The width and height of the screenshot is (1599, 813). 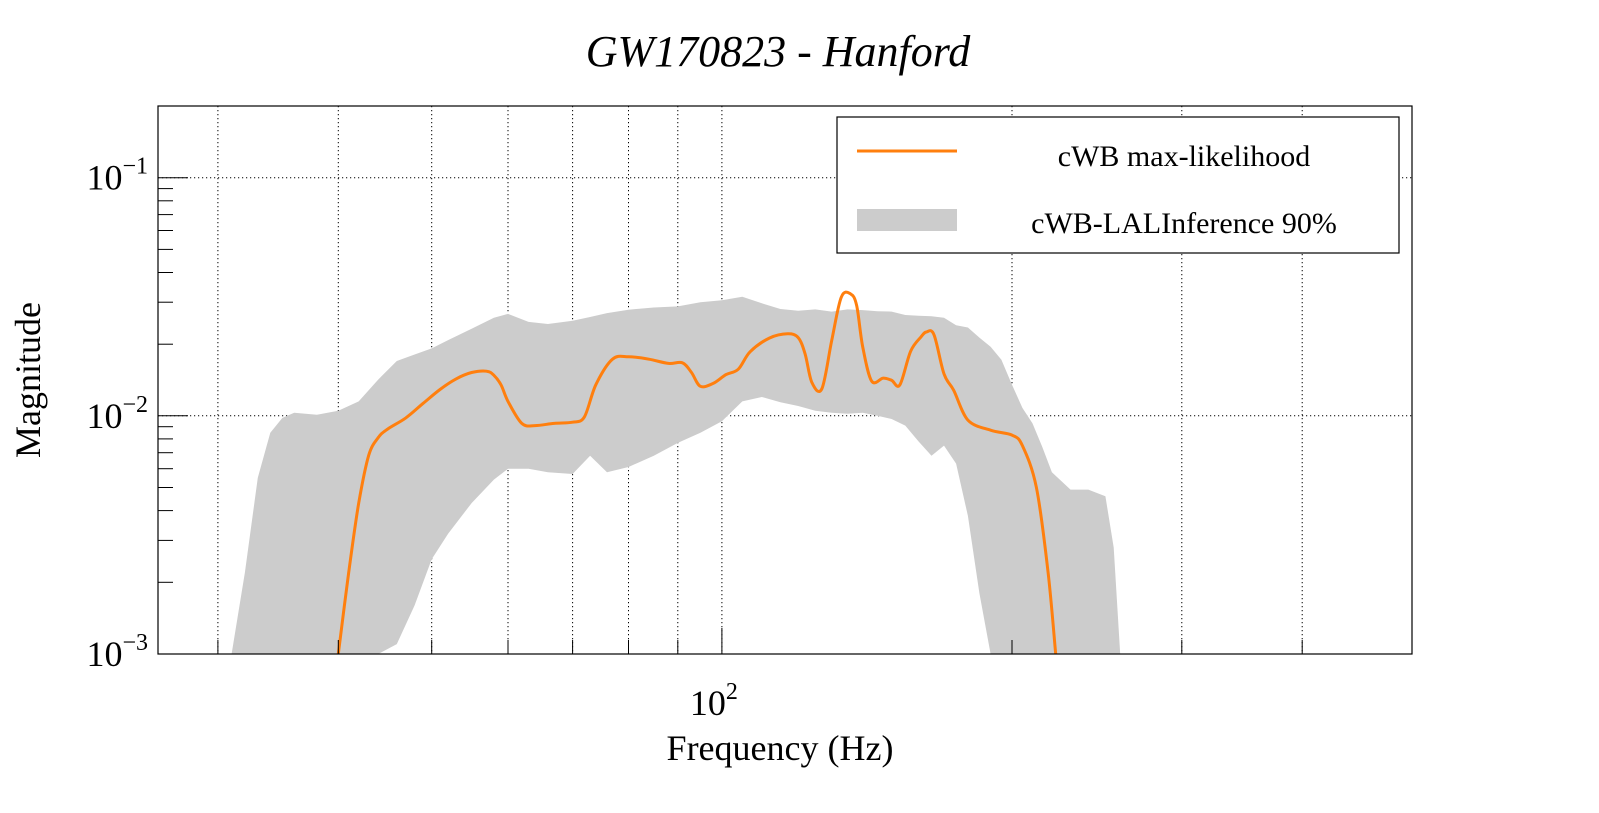 I want to click on y-tick-label: 10⁻¹, so click(x=117, y=176).